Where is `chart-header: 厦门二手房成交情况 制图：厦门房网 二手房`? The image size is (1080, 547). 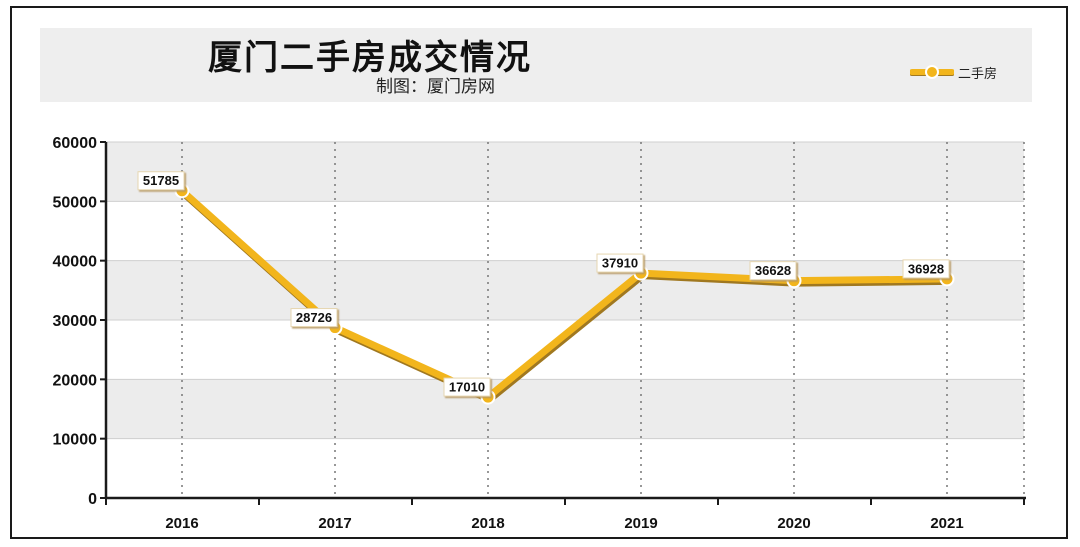
chart-header: 厦门二手房成交情况 制图：厦门房网 二手房 is located at coordinates (536, 65).